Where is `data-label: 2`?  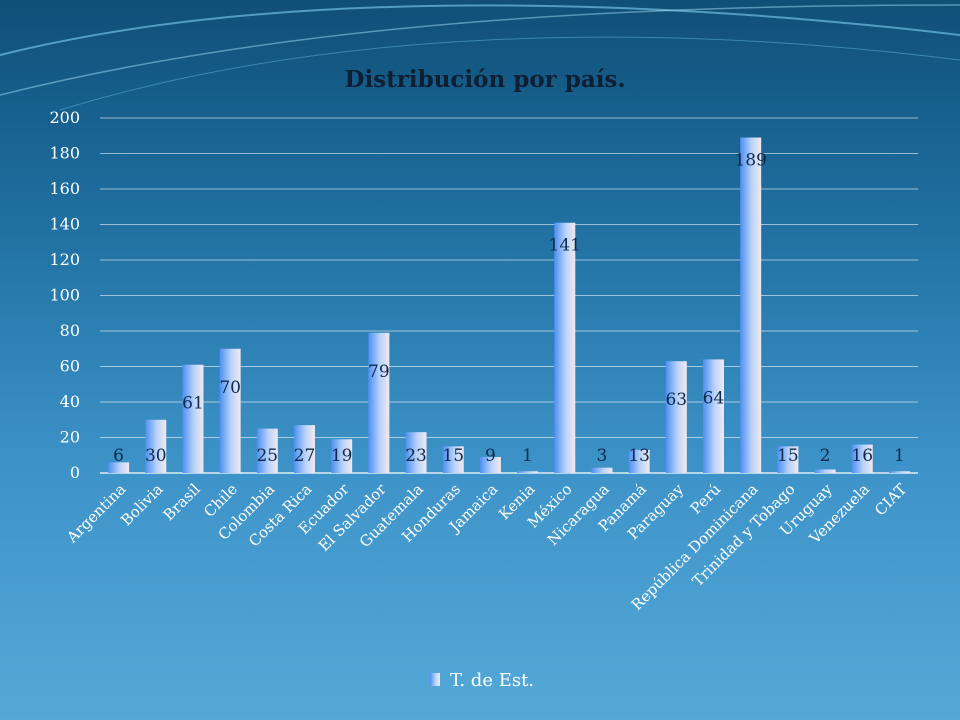
data-label: 2 is located at coordinates (825, 456).